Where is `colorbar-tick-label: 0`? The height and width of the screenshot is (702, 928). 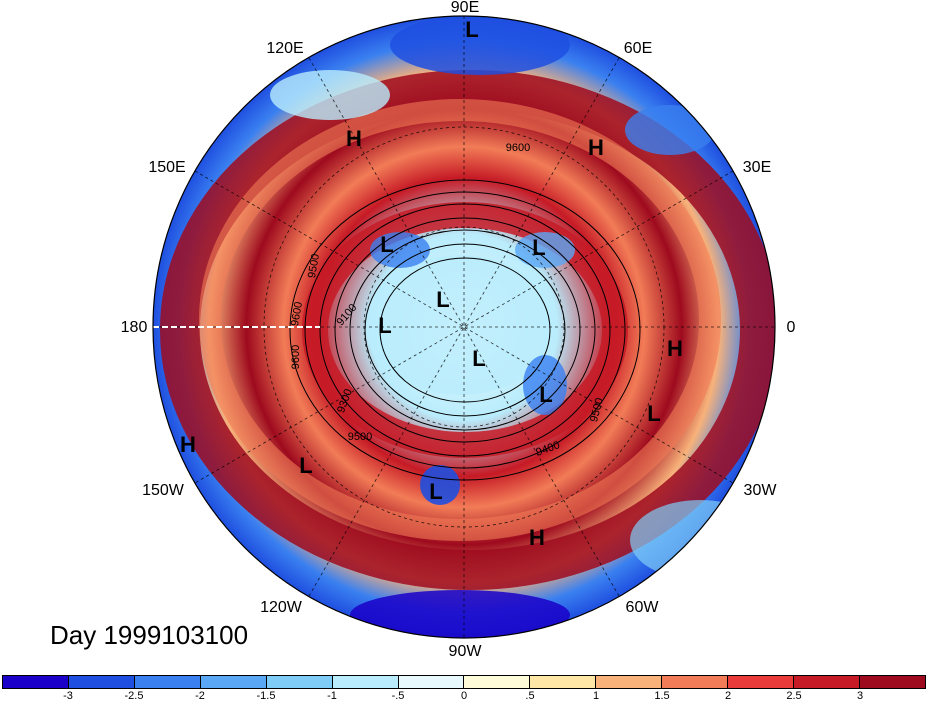 colorbar-tick-label: 0 is located at coordinates (464, 696).